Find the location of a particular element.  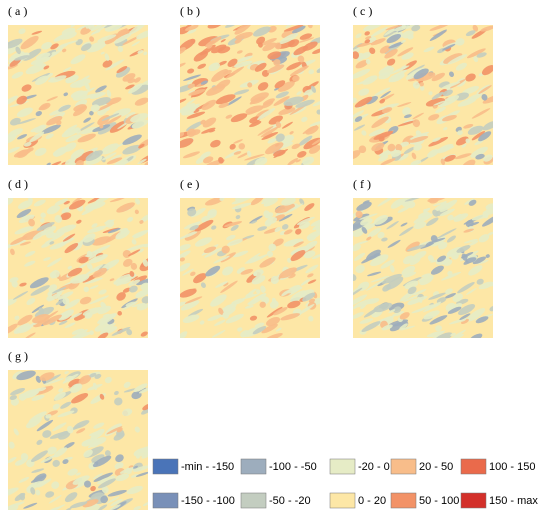

map-panel is located at coordinates (423, 268).